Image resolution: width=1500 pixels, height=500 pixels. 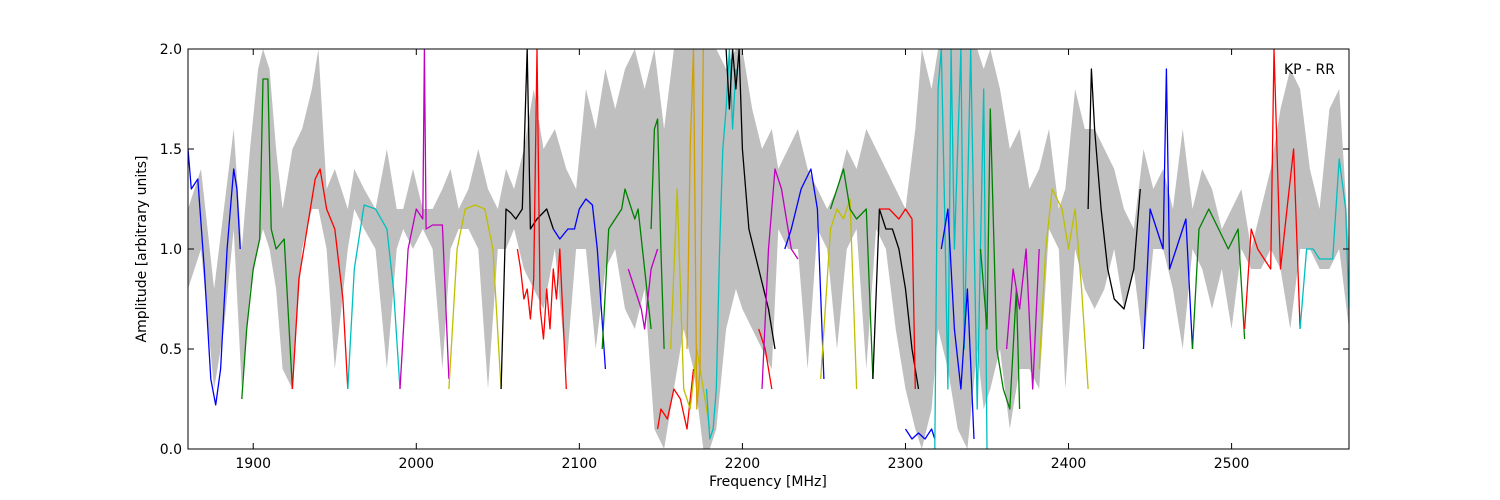 What do you see at coordinates (768, 482) in the screenshot?
I see `x-axis-label: Frequency [MHz]` at bounding box center [768, 482].